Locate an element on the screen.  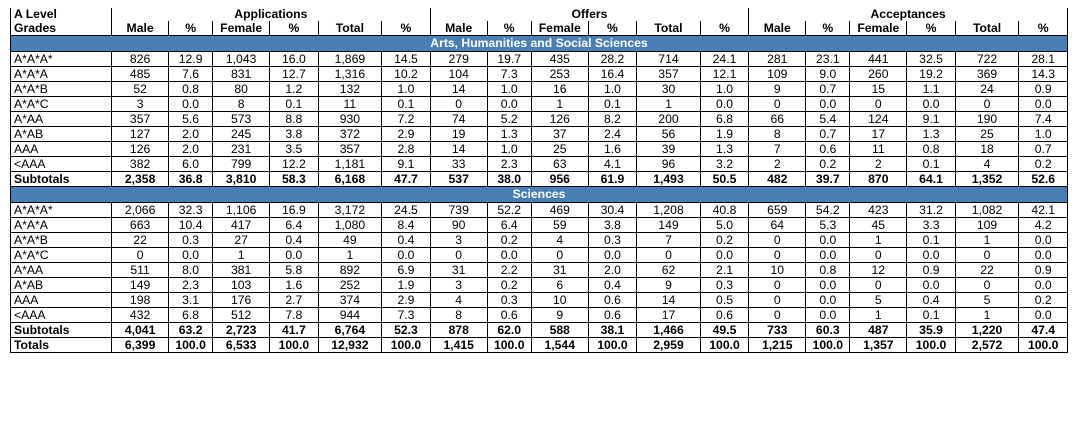
value-cell: 12.7 is located at coordinates (294, 74).